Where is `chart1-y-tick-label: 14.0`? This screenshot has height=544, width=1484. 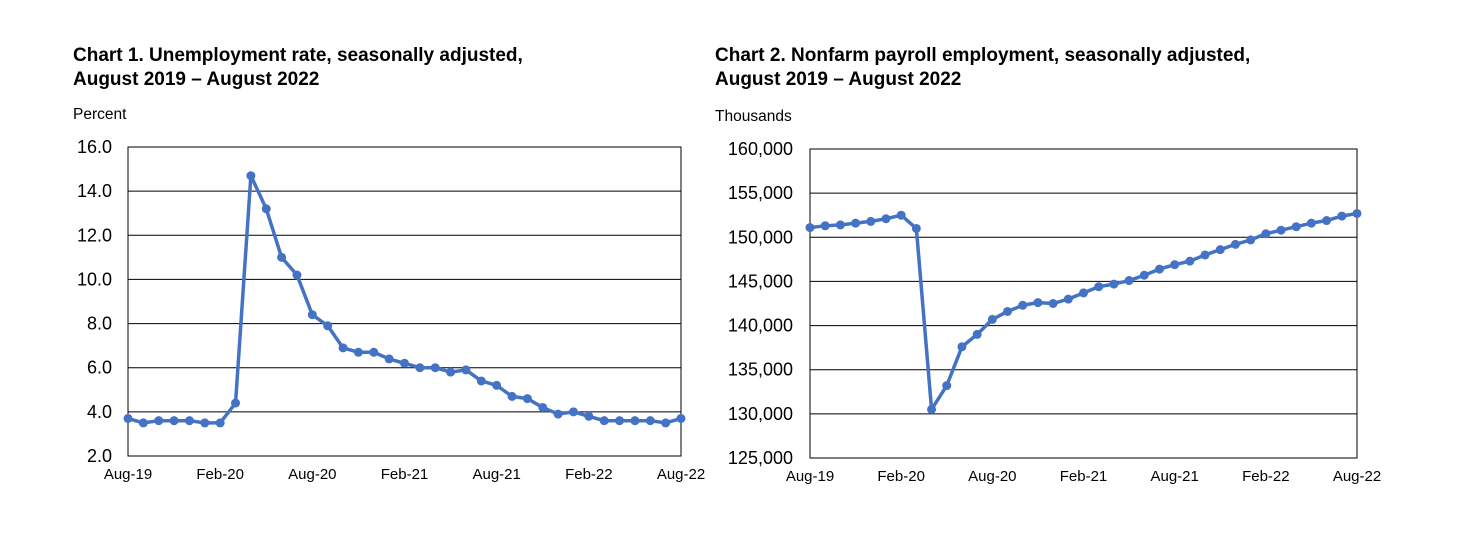
chart1-y-tick-label: 14.0 is located at coordinates (94, 191).